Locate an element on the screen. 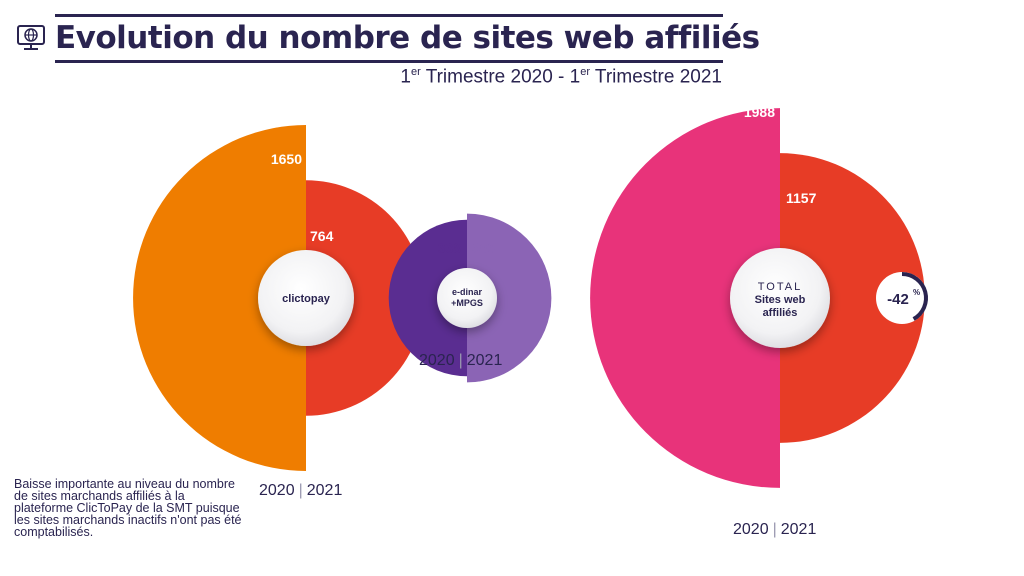  center-label: clictopay is located at coordinates (306, 299).